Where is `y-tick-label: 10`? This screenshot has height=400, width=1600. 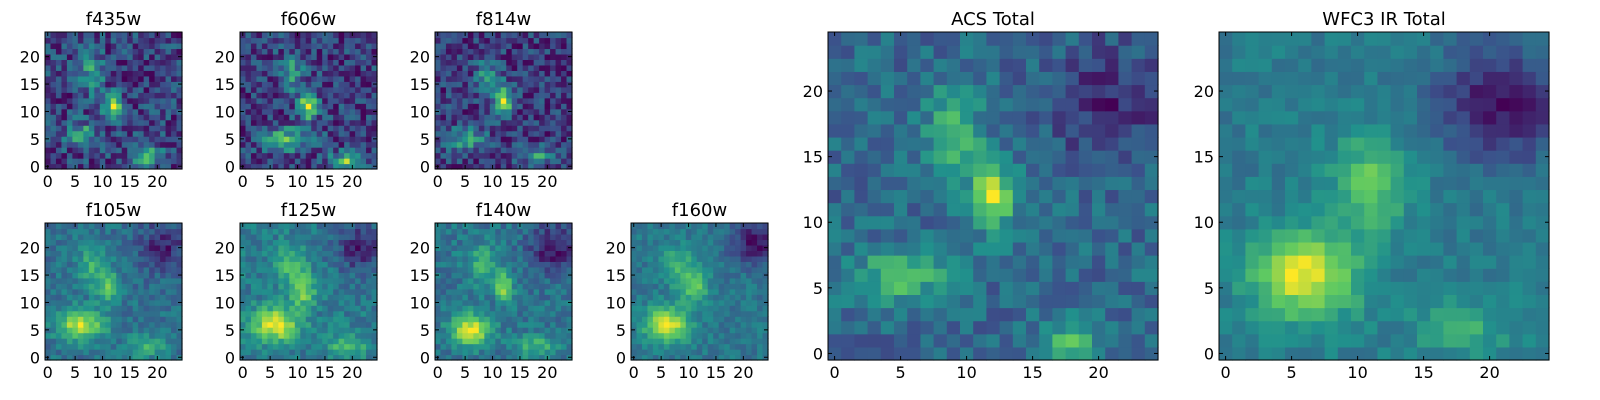
y-tick-label: 10 is located at coordinates (420, 302).